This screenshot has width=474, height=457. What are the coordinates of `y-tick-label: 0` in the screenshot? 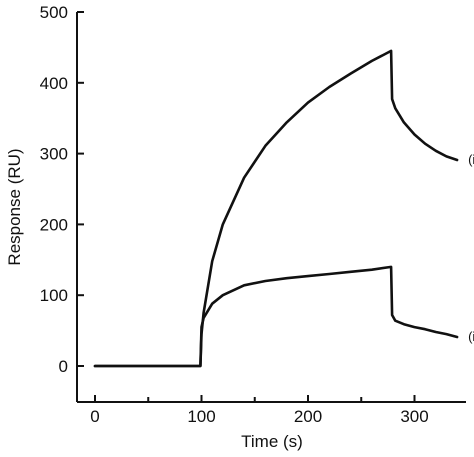 It's located at (63, 366).